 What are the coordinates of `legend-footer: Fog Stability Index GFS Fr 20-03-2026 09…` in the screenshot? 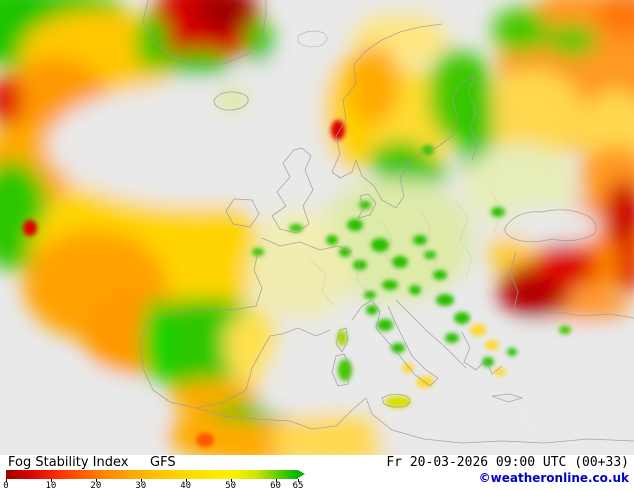 It's located at (317, 473).